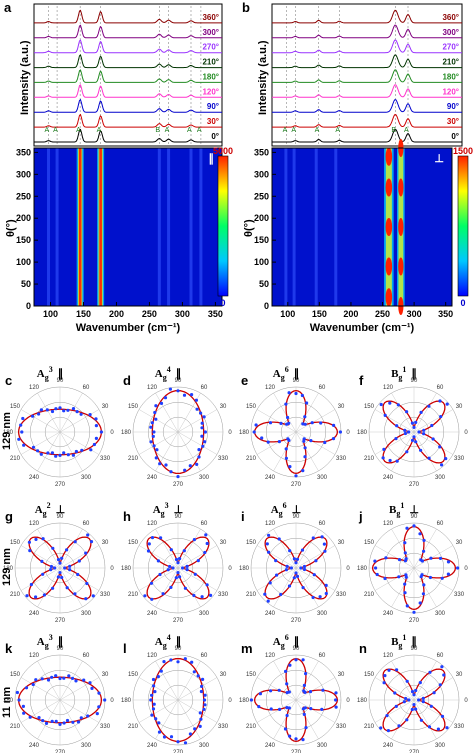 The image size is (474, 753). I want to click on panel-letter-n: n, so click(363, 648).